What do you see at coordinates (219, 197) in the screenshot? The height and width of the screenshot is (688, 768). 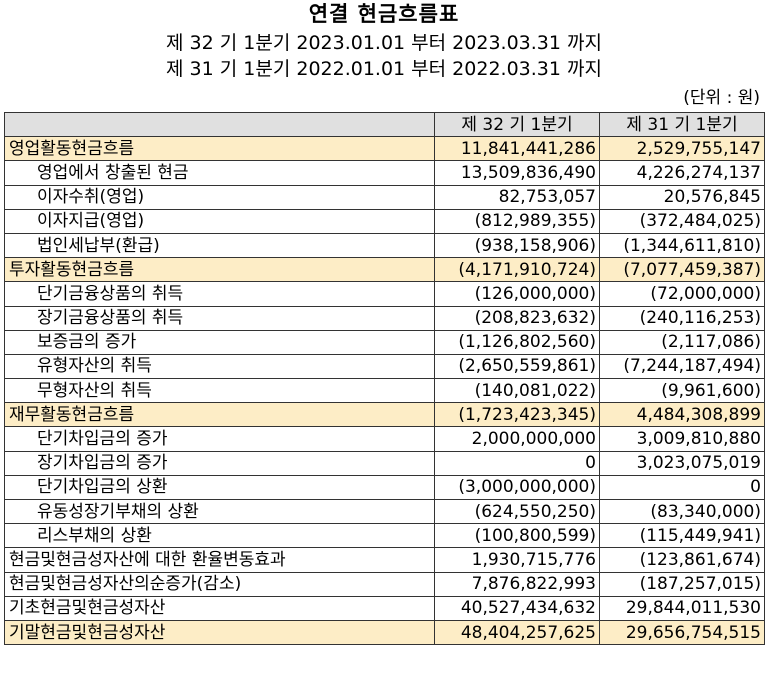 I see `row-label: 이자수취(영업)` at bounding box center [219, 197].